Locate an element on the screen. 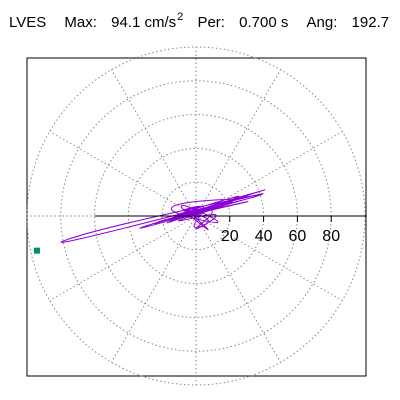  angle-label: Ang: is located at coordinates (322, 22).